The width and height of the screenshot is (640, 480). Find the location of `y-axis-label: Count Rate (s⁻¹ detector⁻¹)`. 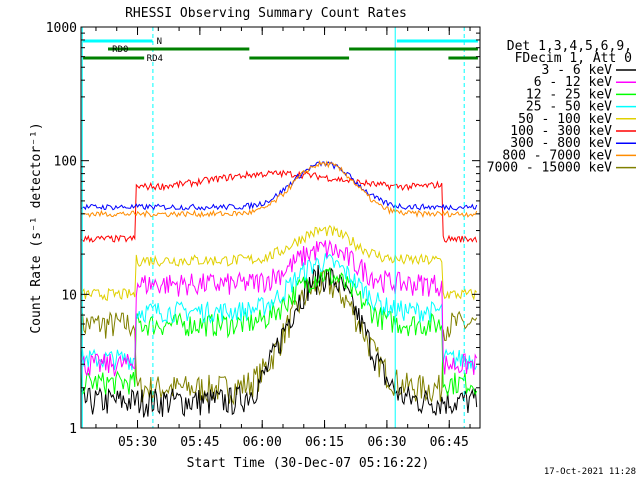

y-axis-label: Count Rate (s⁻¹ detector⁻¹) is located at coordinates (36, 227).